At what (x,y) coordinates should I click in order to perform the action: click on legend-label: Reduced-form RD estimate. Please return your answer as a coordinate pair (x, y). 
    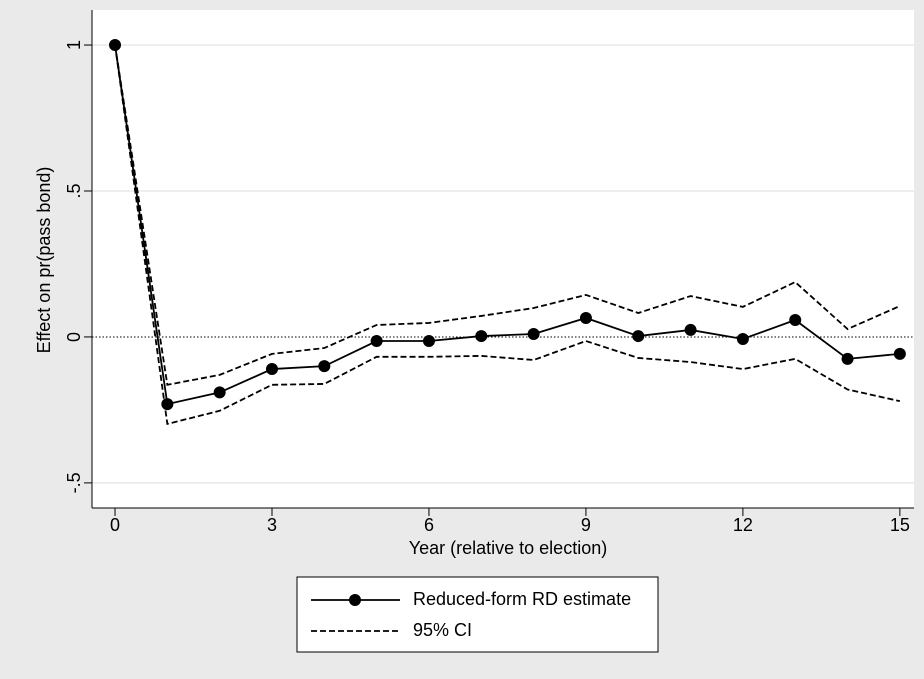
    Looking at the image, I should click on (522, 599).